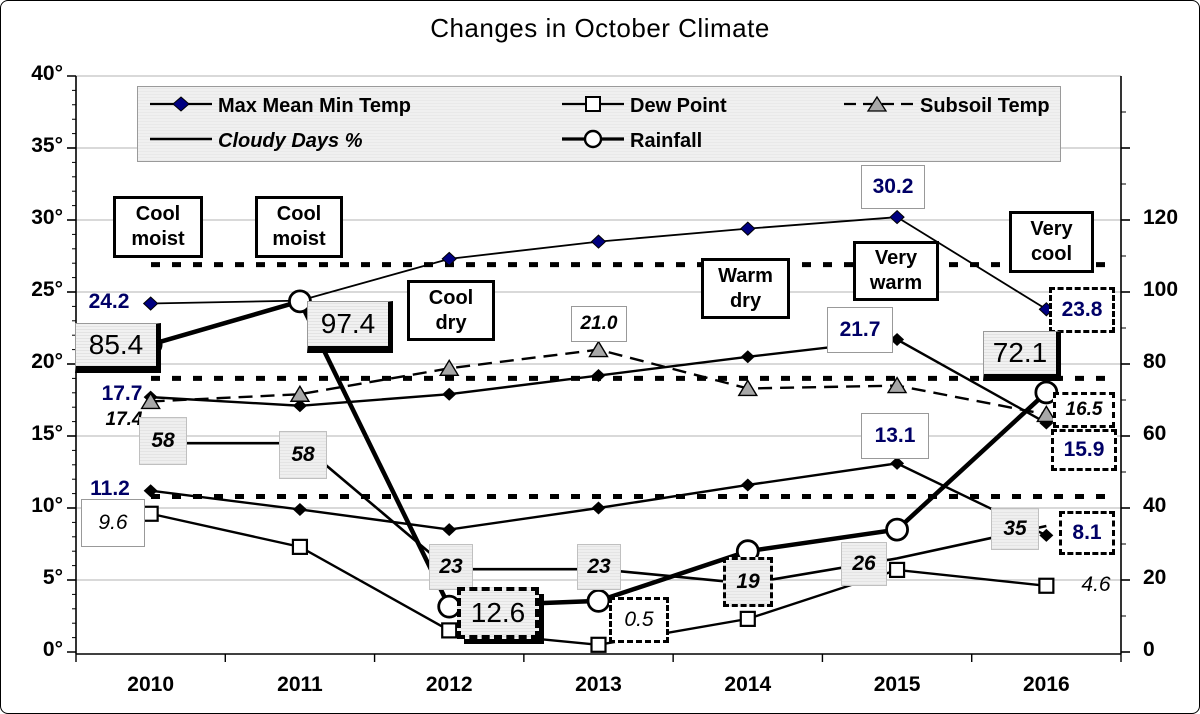  Describe the element at coordinates (598, 684) in the screenshot. I see `x-axis-tick-label: 2013` at that location.